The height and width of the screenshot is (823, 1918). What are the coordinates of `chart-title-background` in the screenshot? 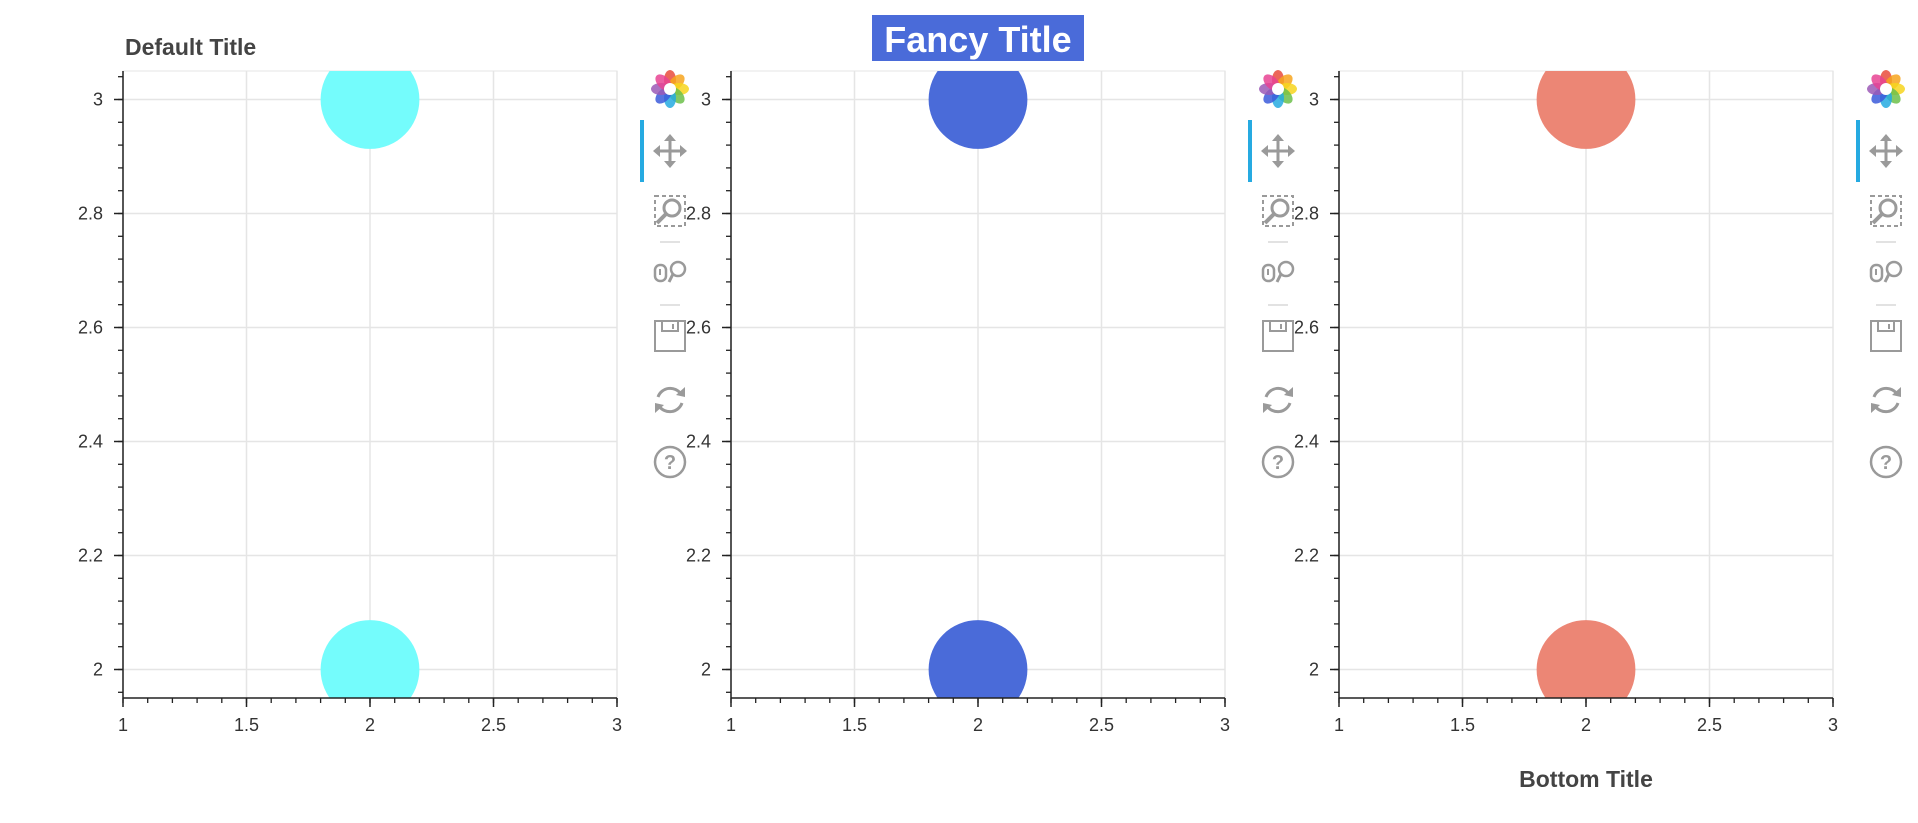 It's located at (978, 38).